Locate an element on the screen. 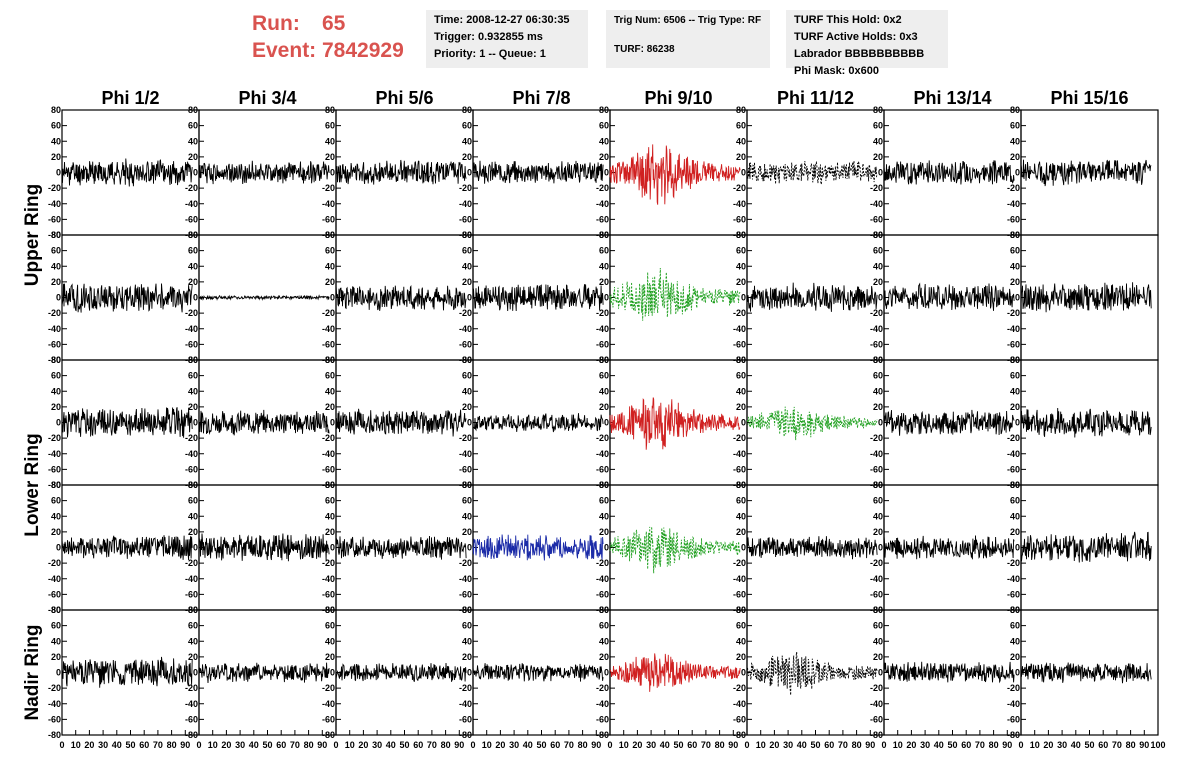  column-title: Phi 7/8 is located at coordinates (541, 98).